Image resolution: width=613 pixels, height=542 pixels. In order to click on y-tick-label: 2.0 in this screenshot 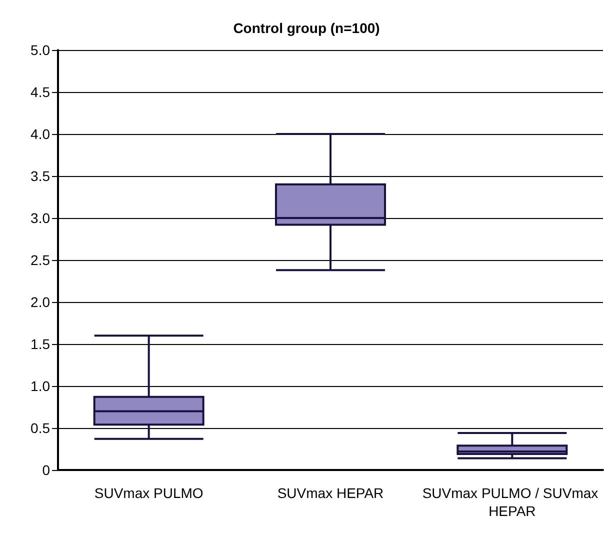, I will do `click(40, 302)`.